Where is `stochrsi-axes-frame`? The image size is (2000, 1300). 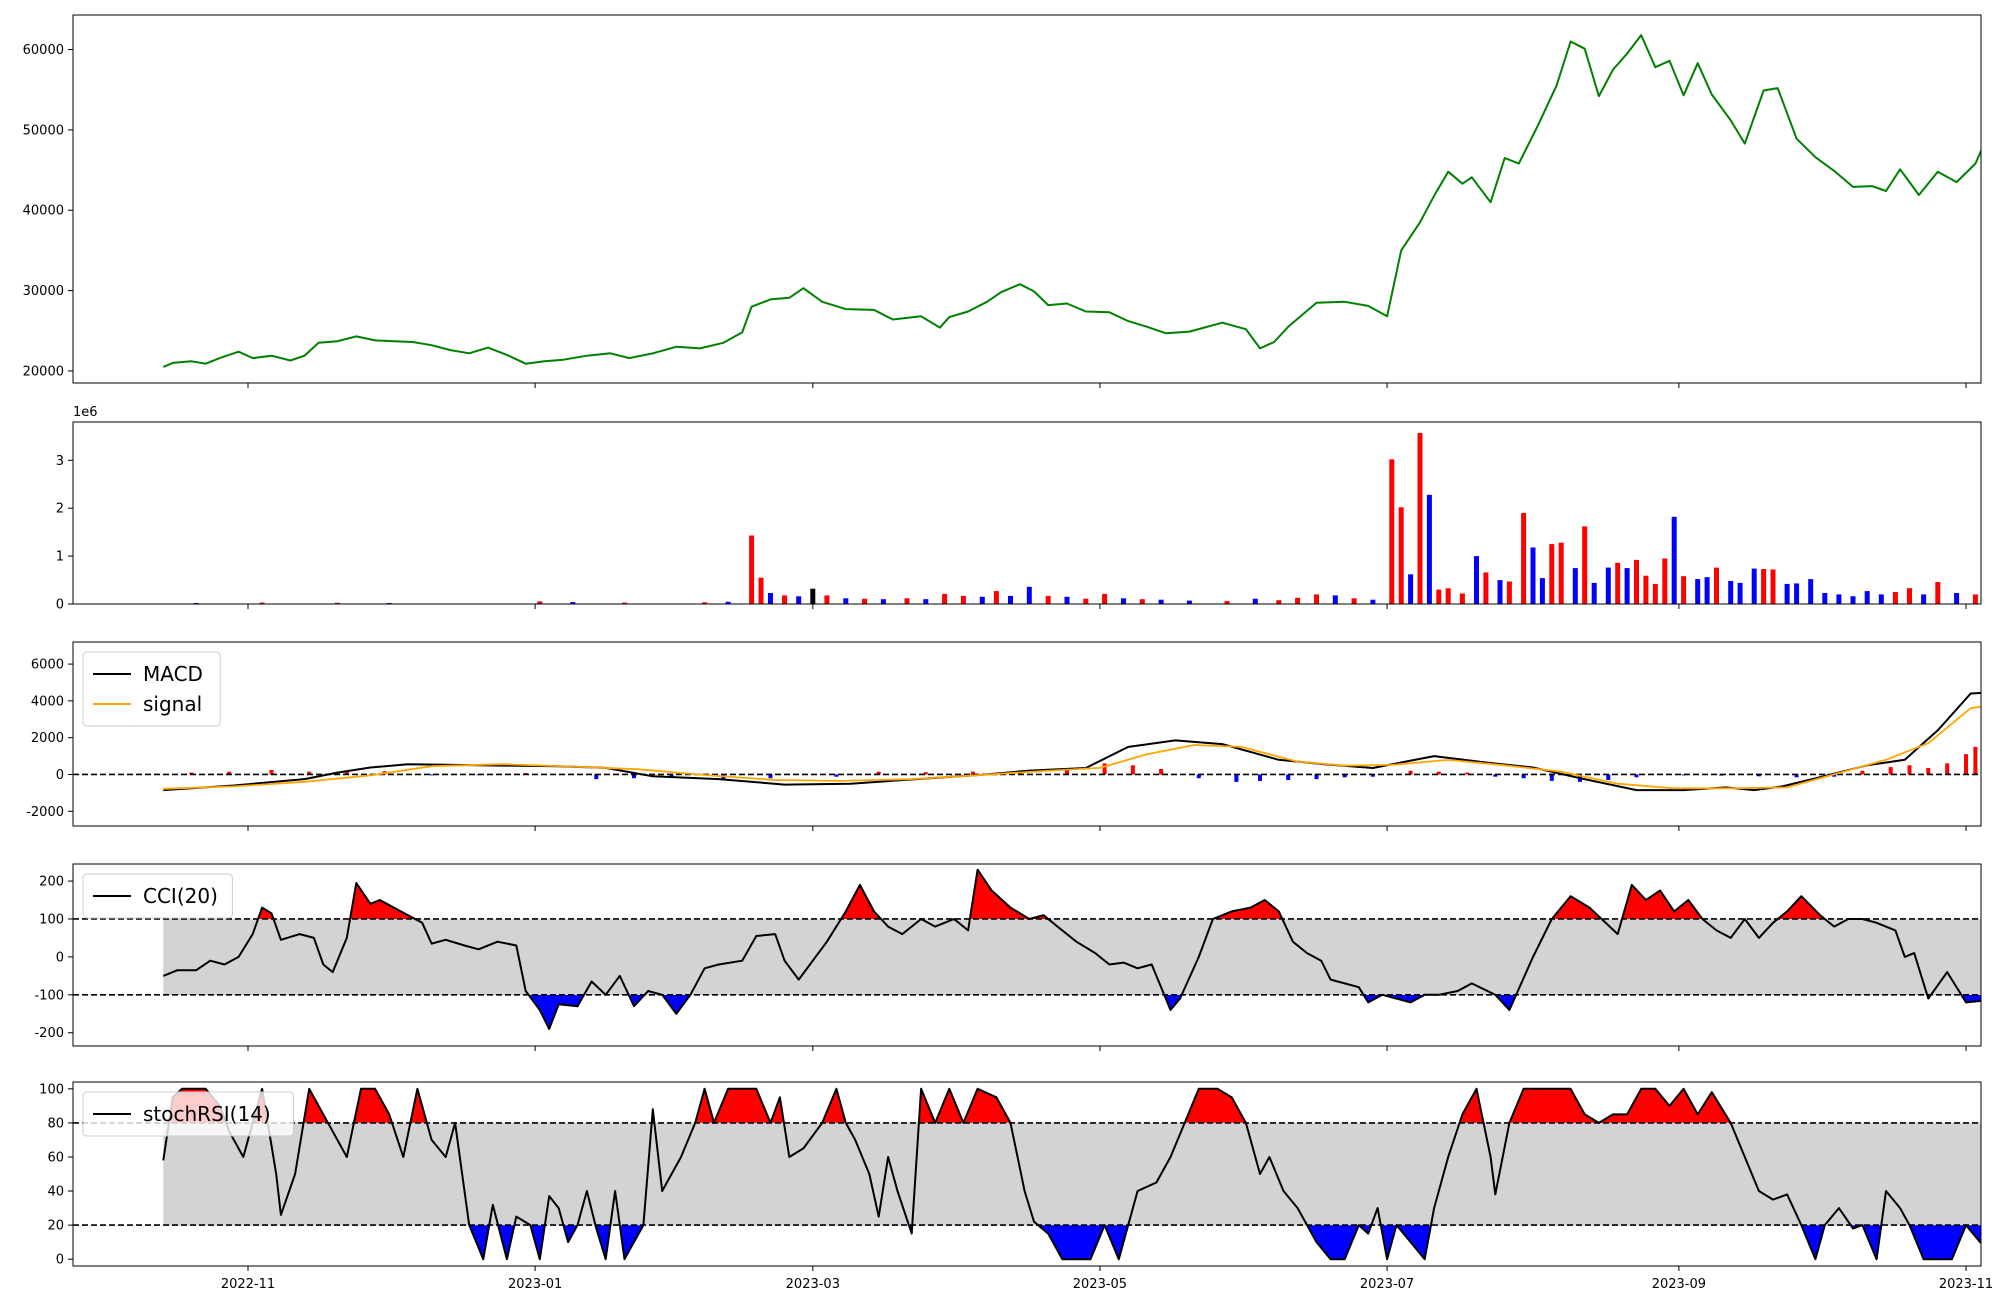 stochrsi-axes-frame is located at coordinates (1027, 1174).